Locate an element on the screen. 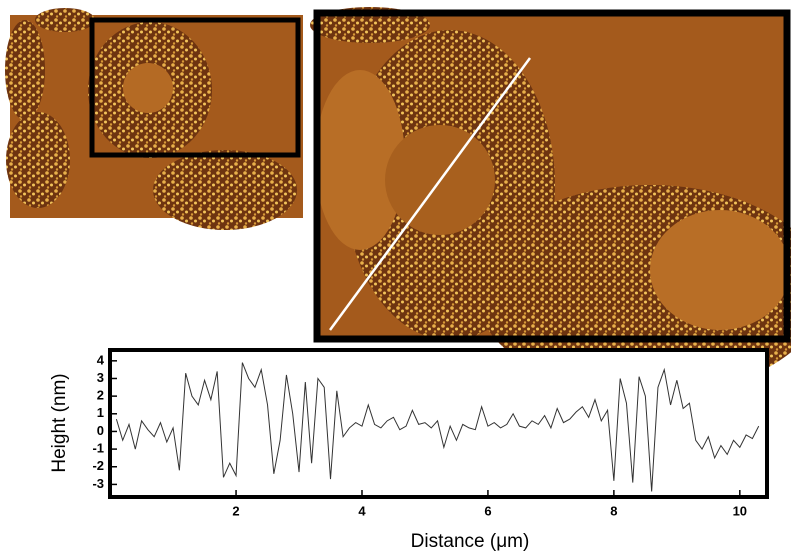  x-tick-label: 8 is located at coordinates (613, 510).